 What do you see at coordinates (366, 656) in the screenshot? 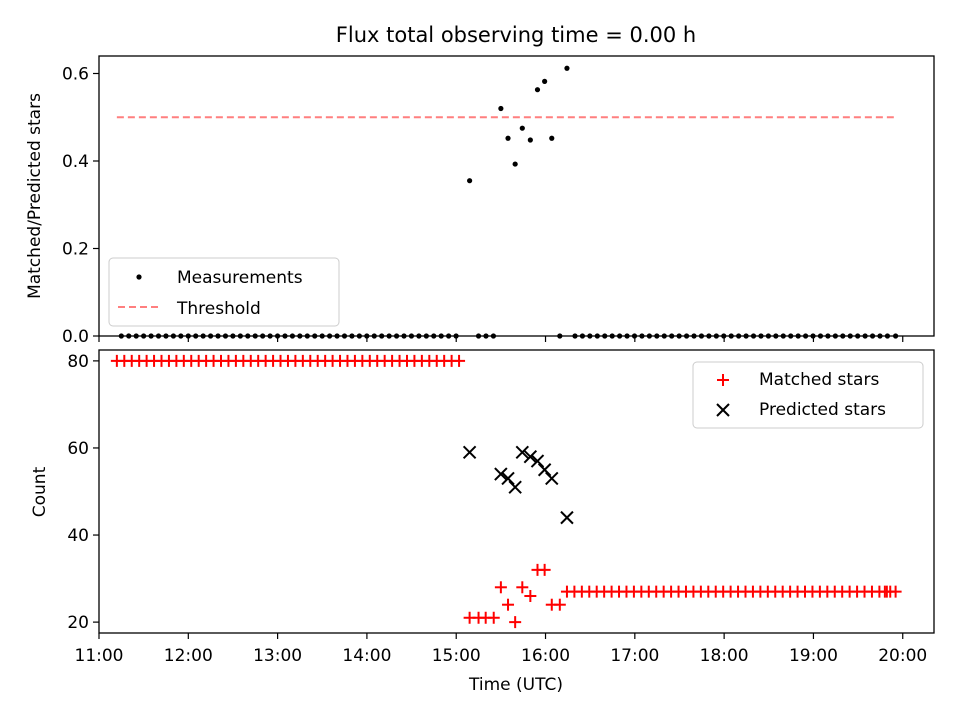
I see `x-tick-label: 14:00` at bounding box center [366, 656].